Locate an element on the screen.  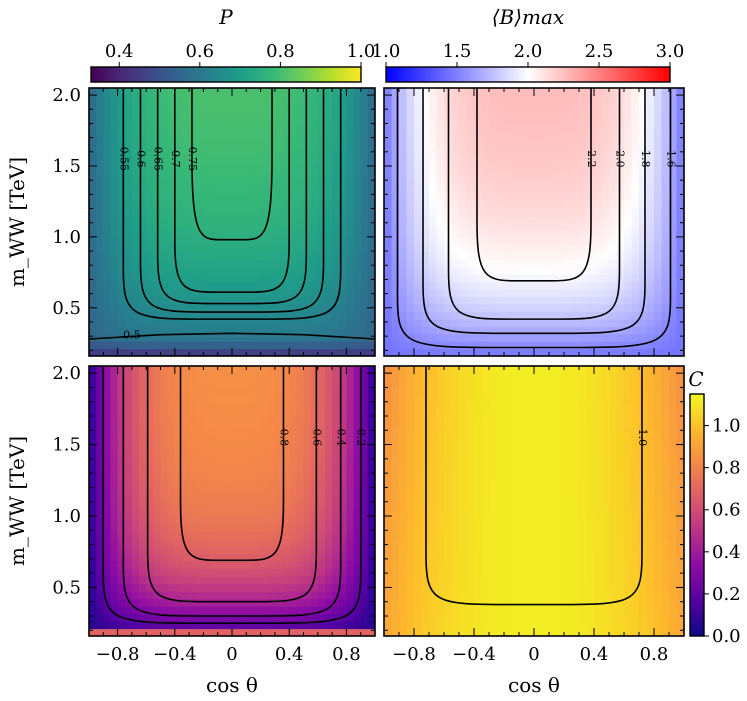
contours: 0.50.55 0.6 0.65 0.7 0.75 is located at coordinates (232, 215).